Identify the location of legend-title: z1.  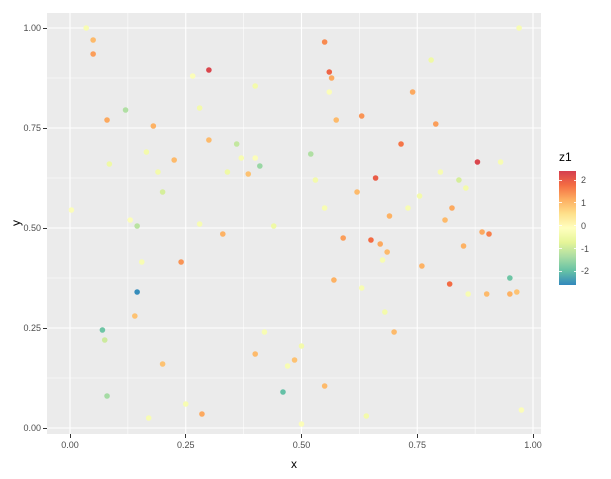
(565, 157).